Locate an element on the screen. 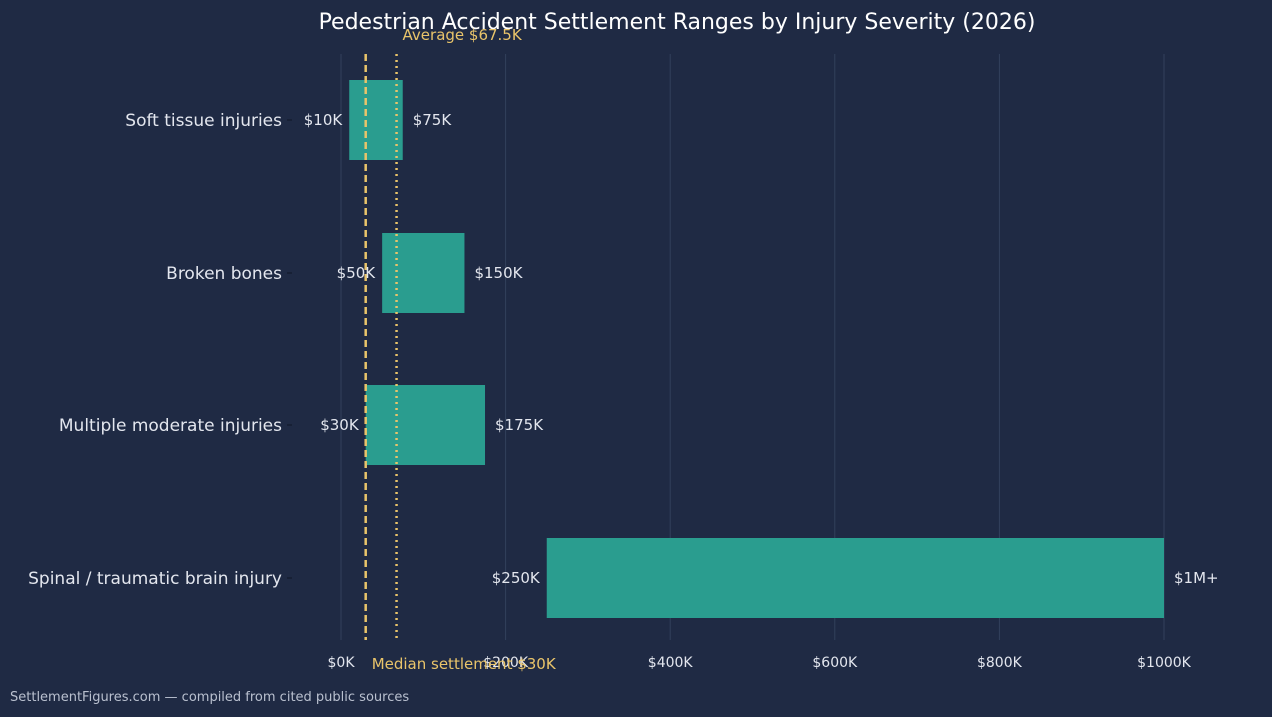  low-value-label: $10K is located at coordinates (324, 120).